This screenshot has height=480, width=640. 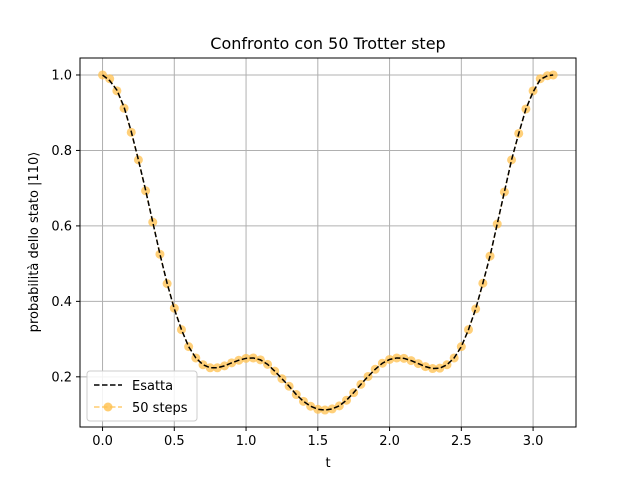 I want to click on y-tick-label: 1.0, so click(x=61, y=75).